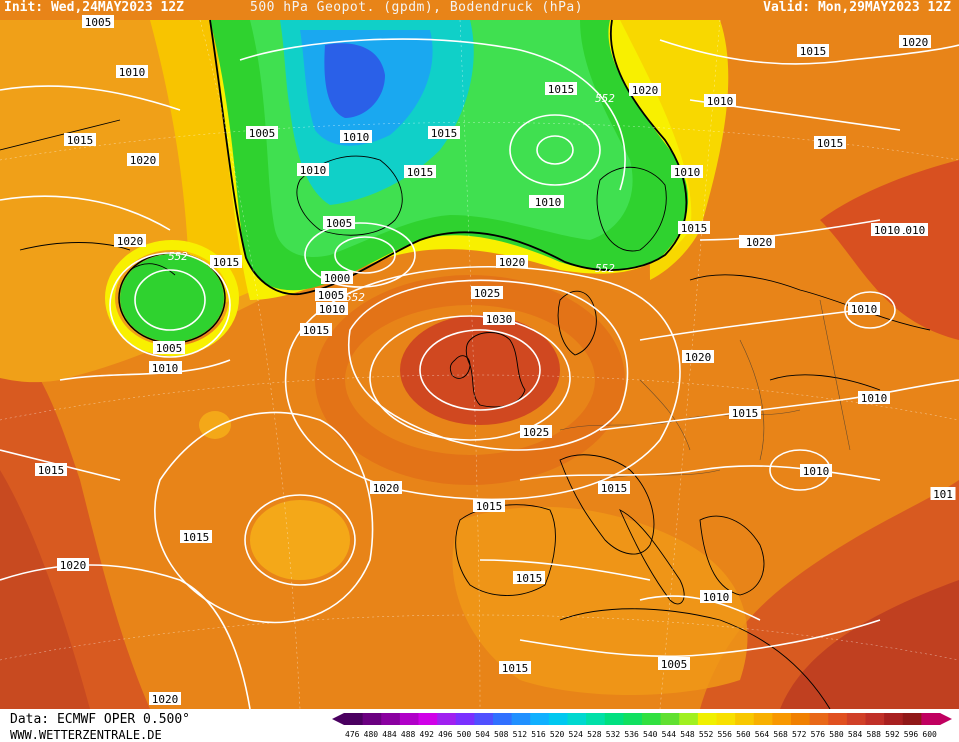 The image size is (959, 742). What do you see at coordinates (725, 734) in the screenshot?
I see `legend-tick-label: 556` at bounding box center [725, 734].